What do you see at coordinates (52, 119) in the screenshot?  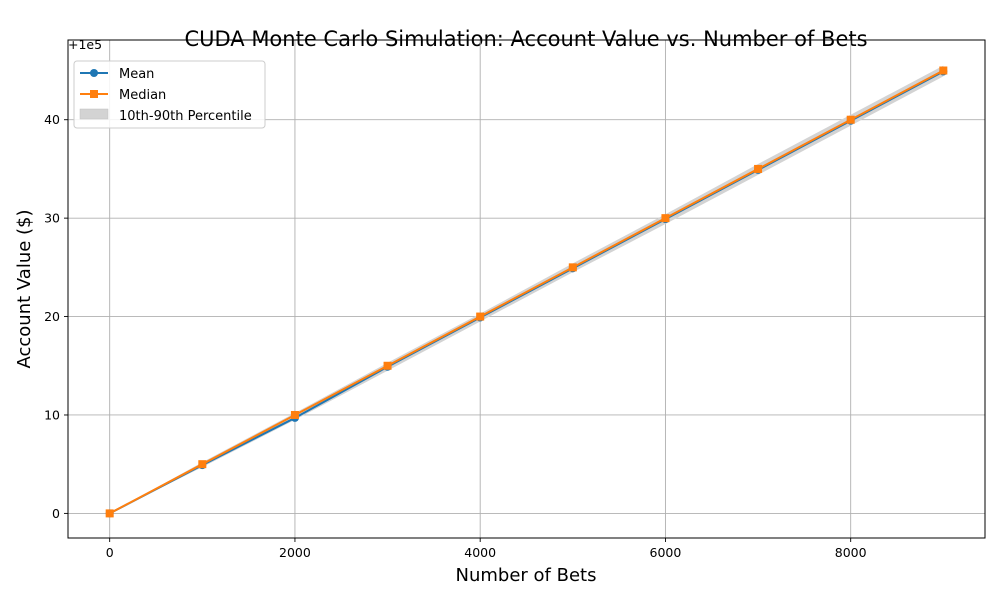 I see `y-tick-label-4: 40` at bounding box center [52, 119].